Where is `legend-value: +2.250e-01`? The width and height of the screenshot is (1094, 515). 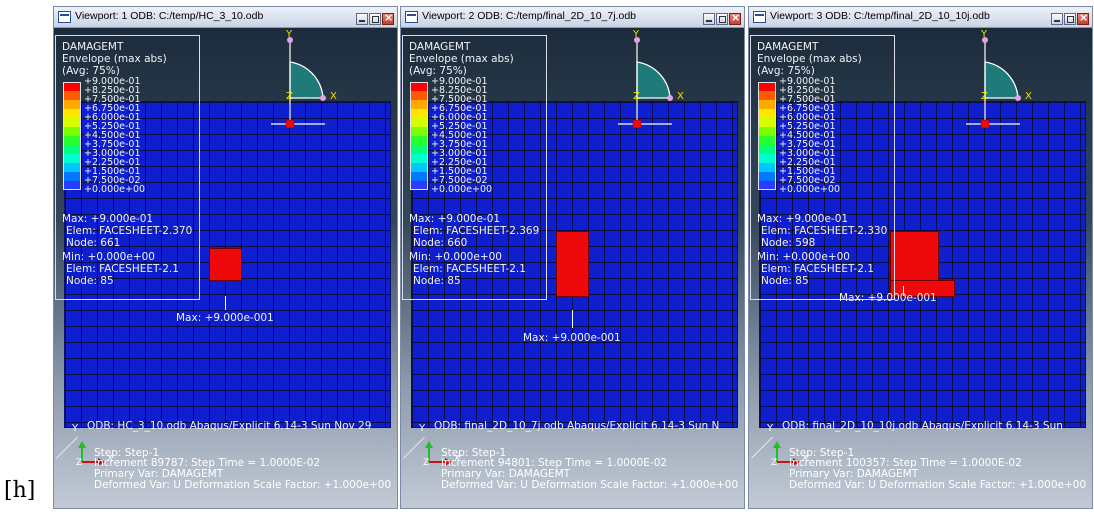 legend-value: +2.250e-01 is located at coordinates (807, 162).